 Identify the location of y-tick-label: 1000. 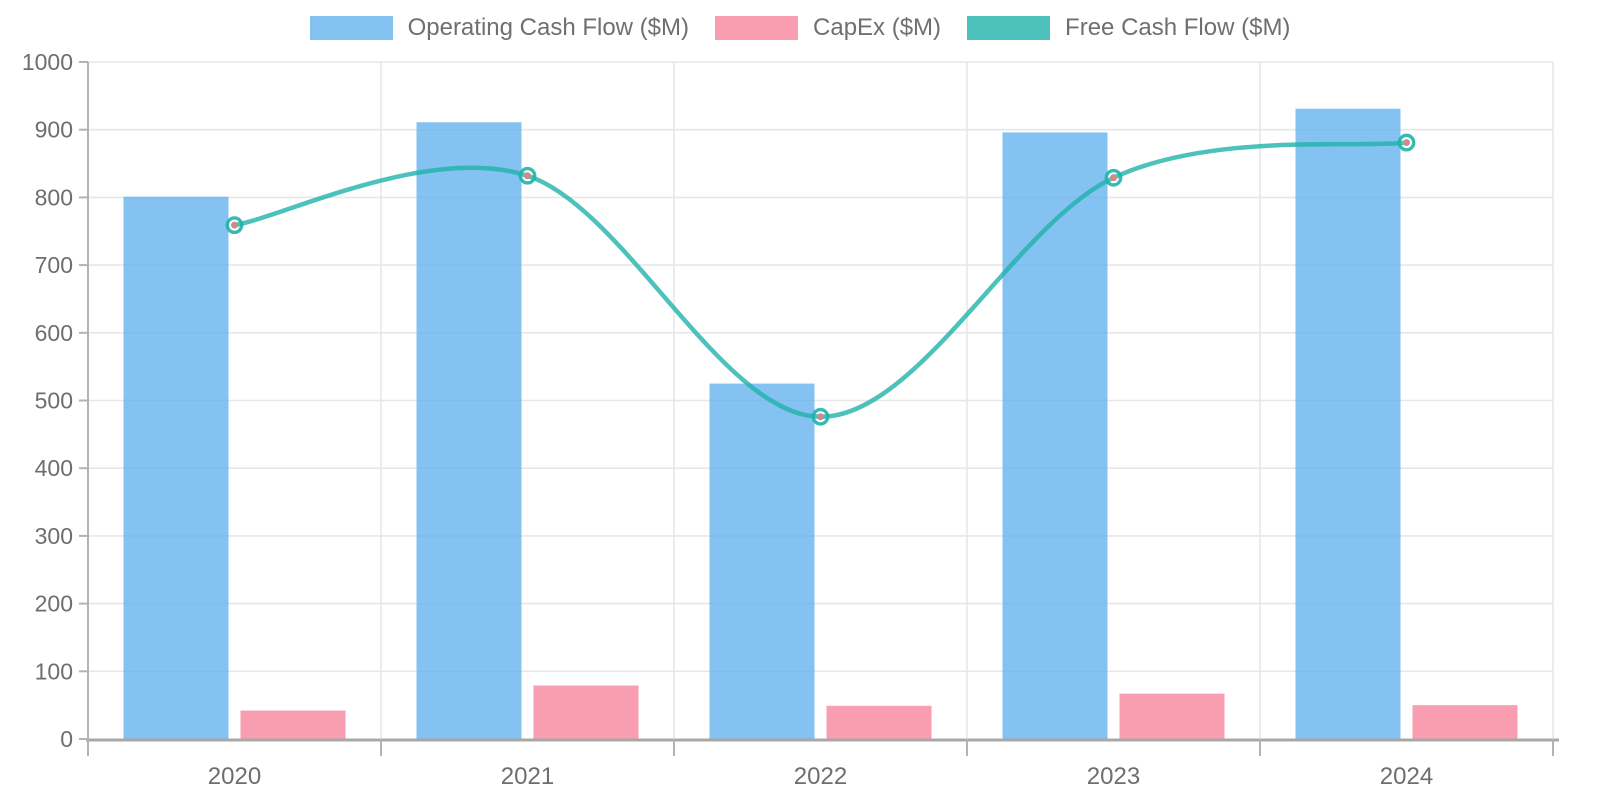
(47, 62).